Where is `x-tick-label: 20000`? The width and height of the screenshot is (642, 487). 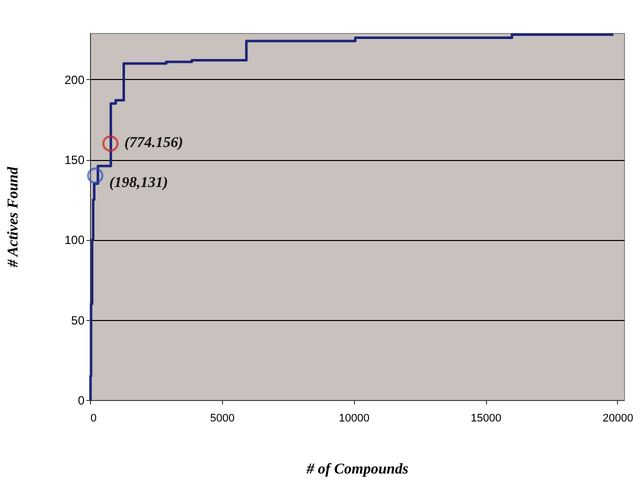
x-tick-label: 20000 is located at coordinates (618, 418).